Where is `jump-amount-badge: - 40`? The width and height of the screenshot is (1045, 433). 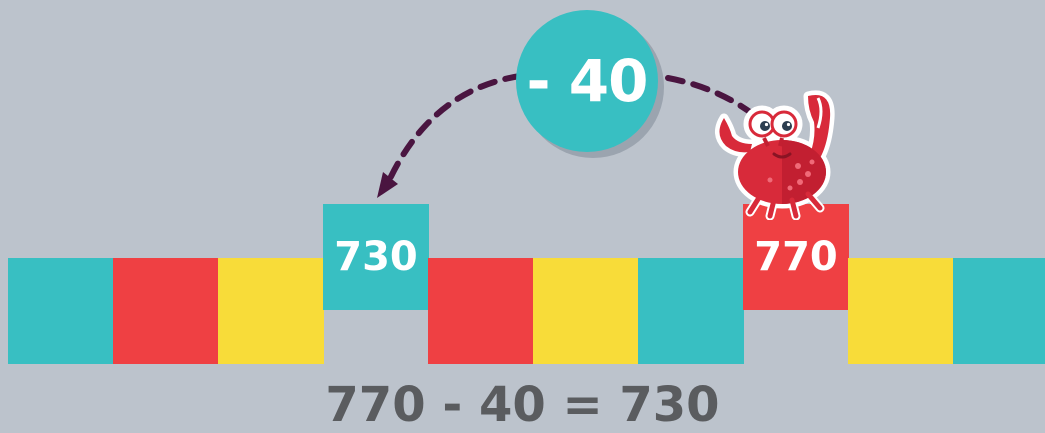 jump-amount-badge: - 40 is located at coordinates (587, 81).